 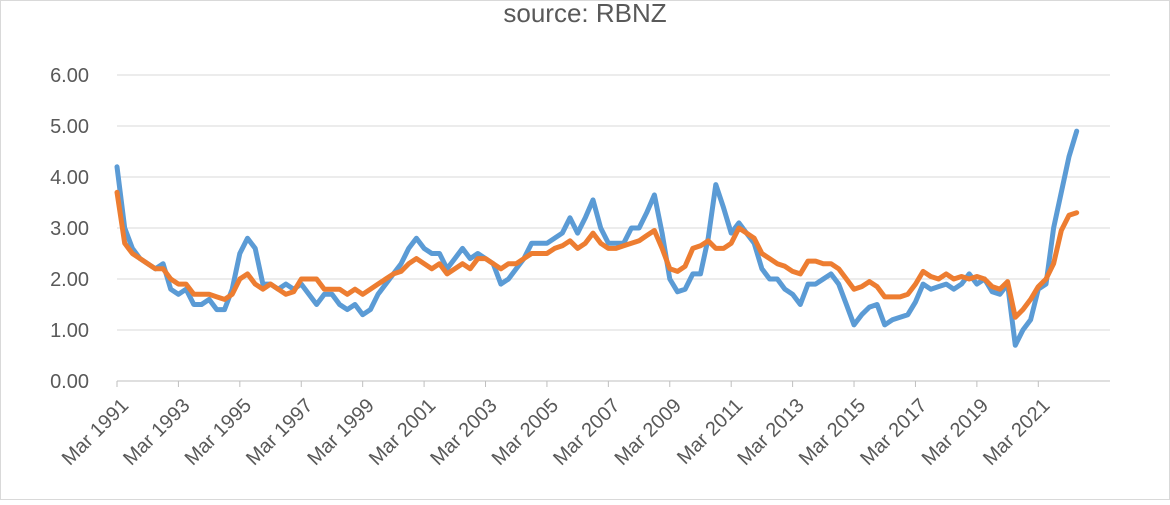 What do you see at coordinates (69, 127) in the screenshot?
I see `y-tick-label: 5.00` at bounding box center [69, 127].